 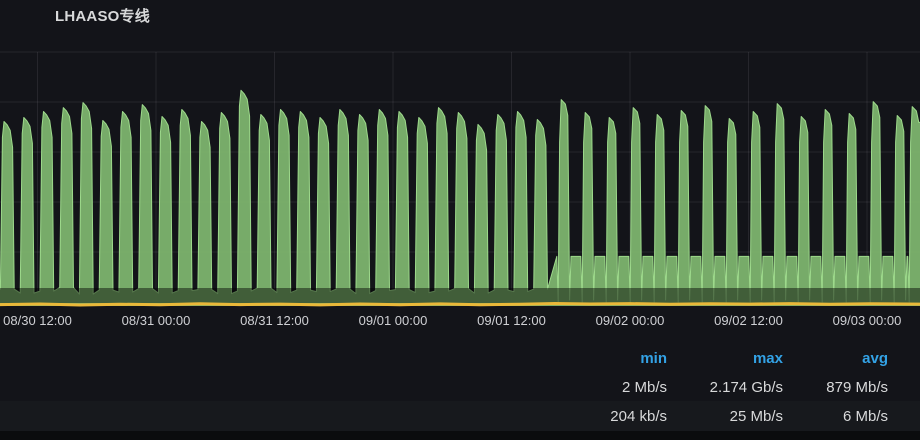 I want to click on x-tick-label: 09/02 00:00, so click(x=630, y=320).